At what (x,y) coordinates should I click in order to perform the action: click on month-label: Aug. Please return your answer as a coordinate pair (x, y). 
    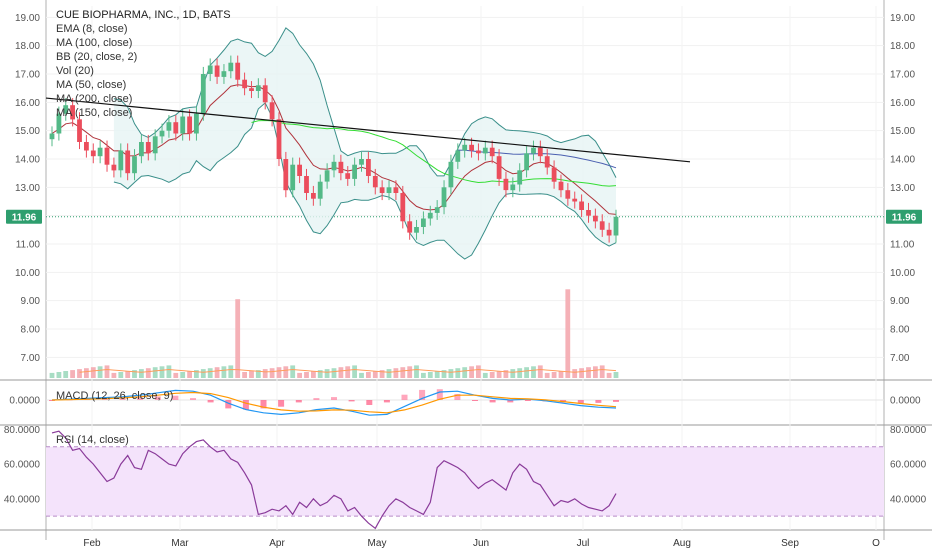
    Looking at the image, I should click on (682, 543).